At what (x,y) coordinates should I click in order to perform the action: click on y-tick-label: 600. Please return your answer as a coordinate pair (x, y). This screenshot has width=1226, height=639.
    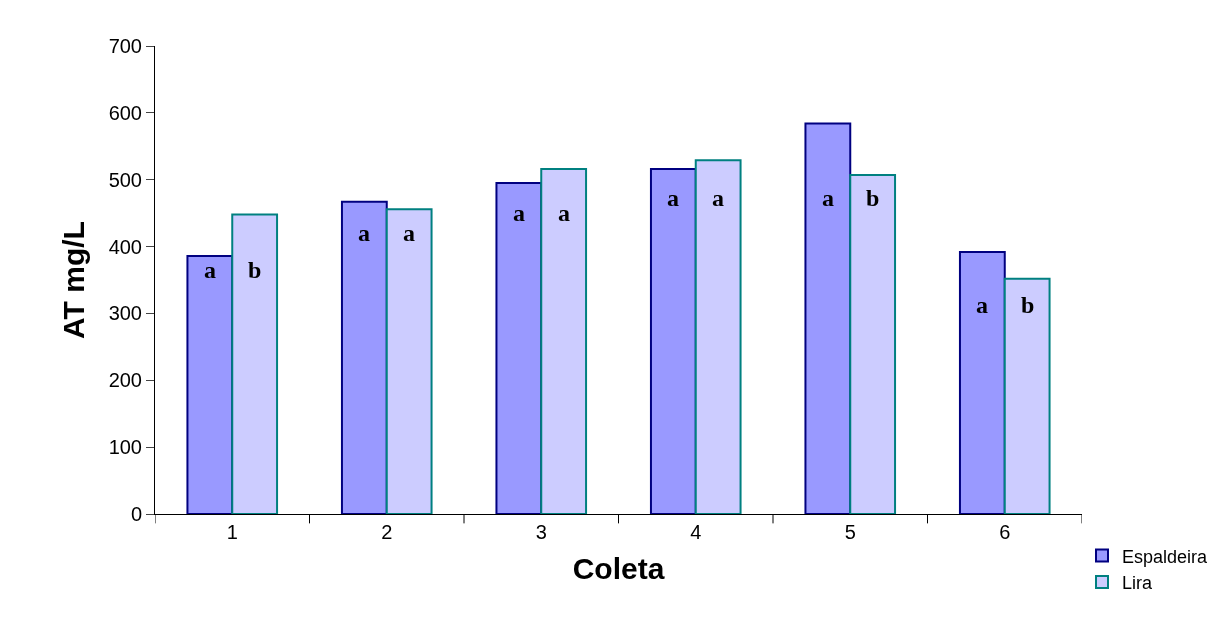
    Looking at the image, I should click on (125, 112).